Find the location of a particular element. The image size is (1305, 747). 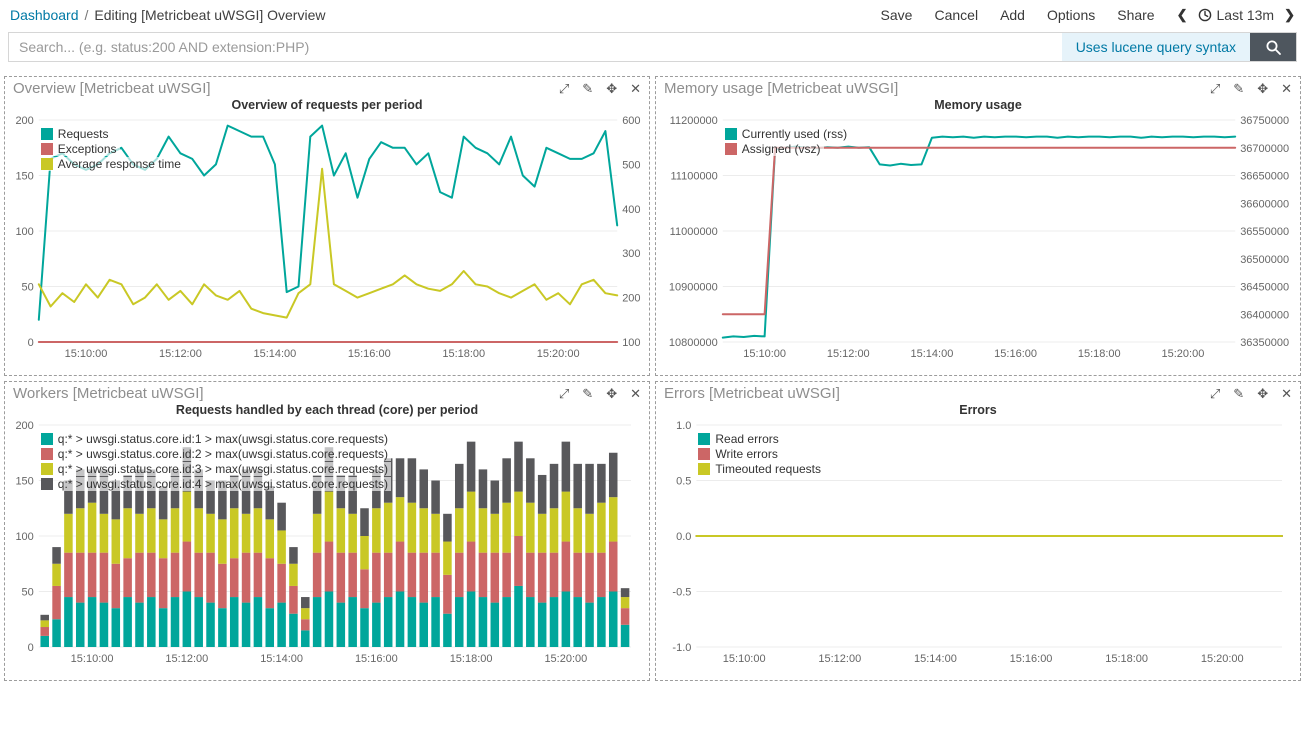

breadcrumb-dashboard-link: Dashboard is located at coordinates (44, 15).